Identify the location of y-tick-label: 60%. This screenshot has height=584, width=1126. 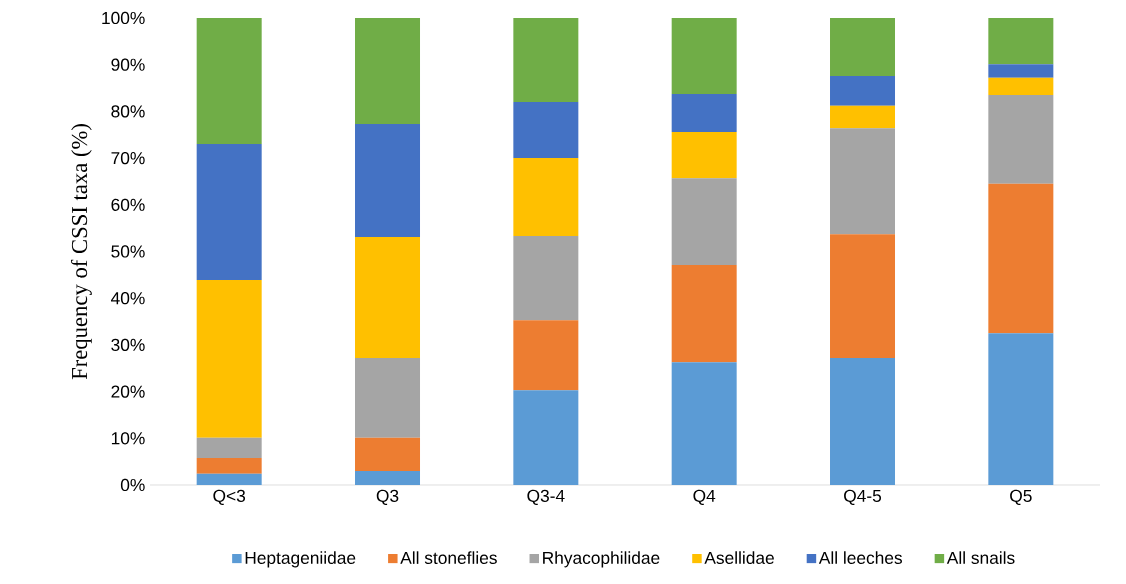
(128, 204).